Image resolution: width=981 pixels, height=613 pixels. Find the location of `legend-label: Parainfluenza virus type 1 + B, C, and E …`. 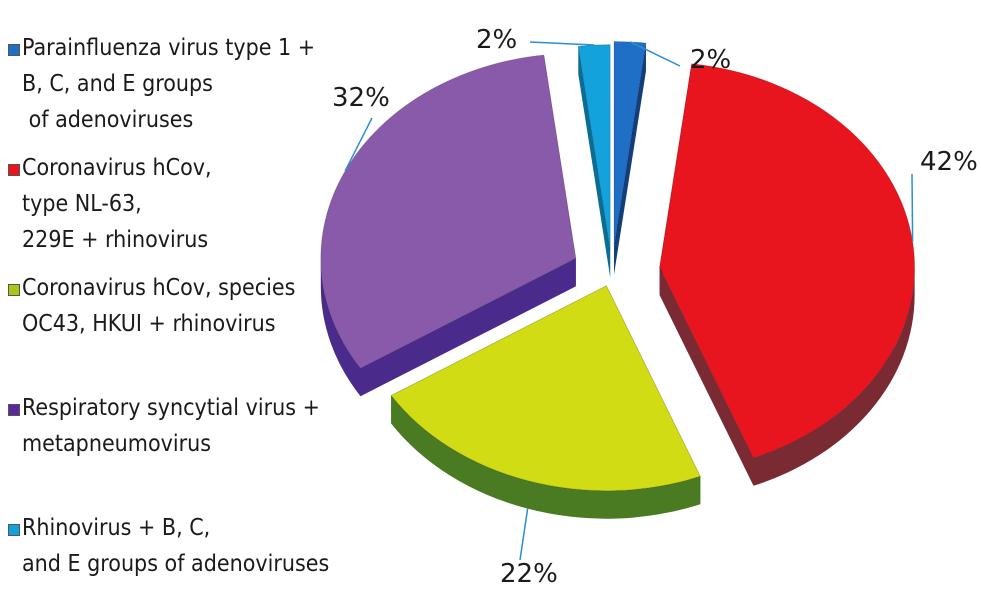

legend-label: Parainfluenza virus type 1 + B, C, and E … is located at coordinates (168, 84).